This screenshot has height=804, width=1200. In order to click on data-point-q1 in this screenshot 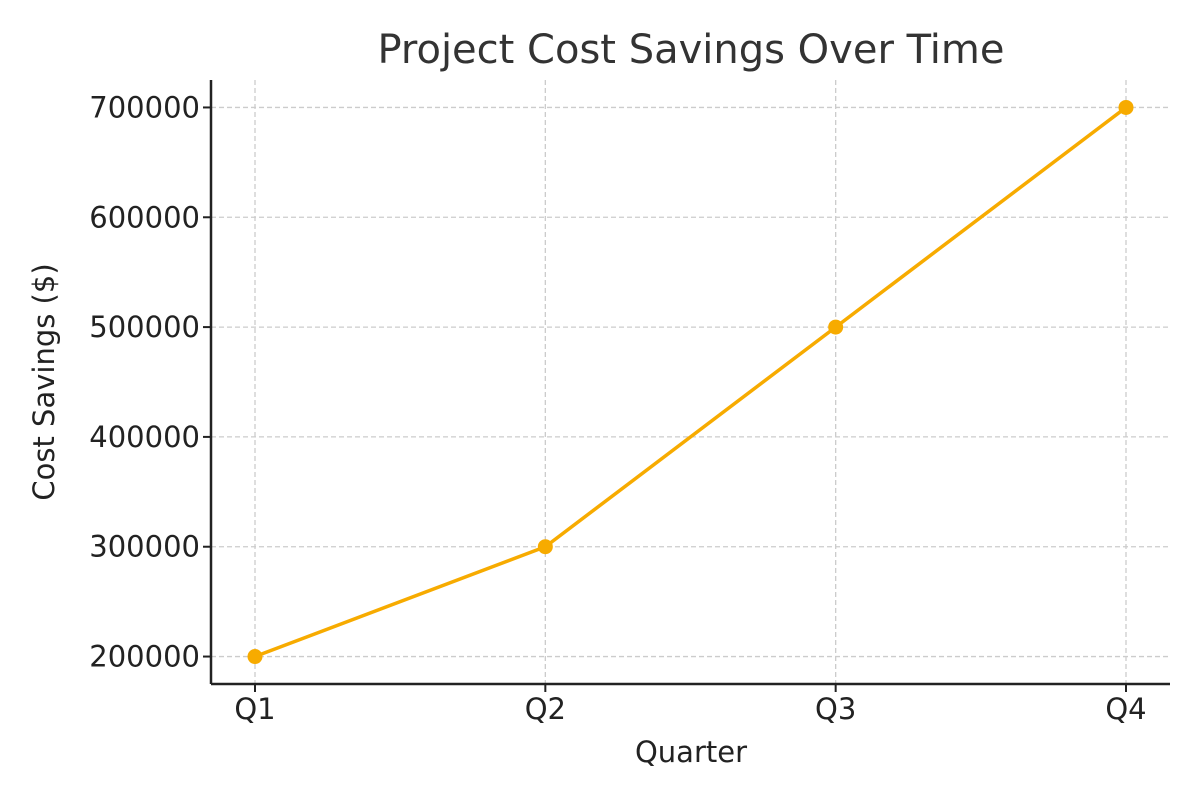, I will do `click(255, 657)`.